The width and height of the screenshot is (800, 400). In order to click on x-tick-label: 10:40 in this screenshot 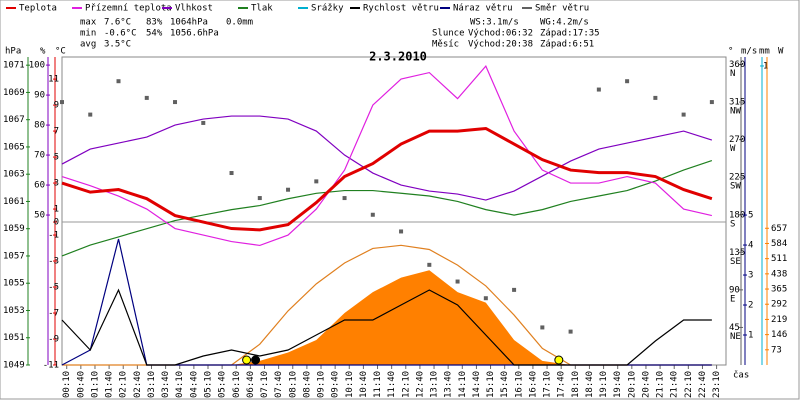, I will do `click(364, 384)`.